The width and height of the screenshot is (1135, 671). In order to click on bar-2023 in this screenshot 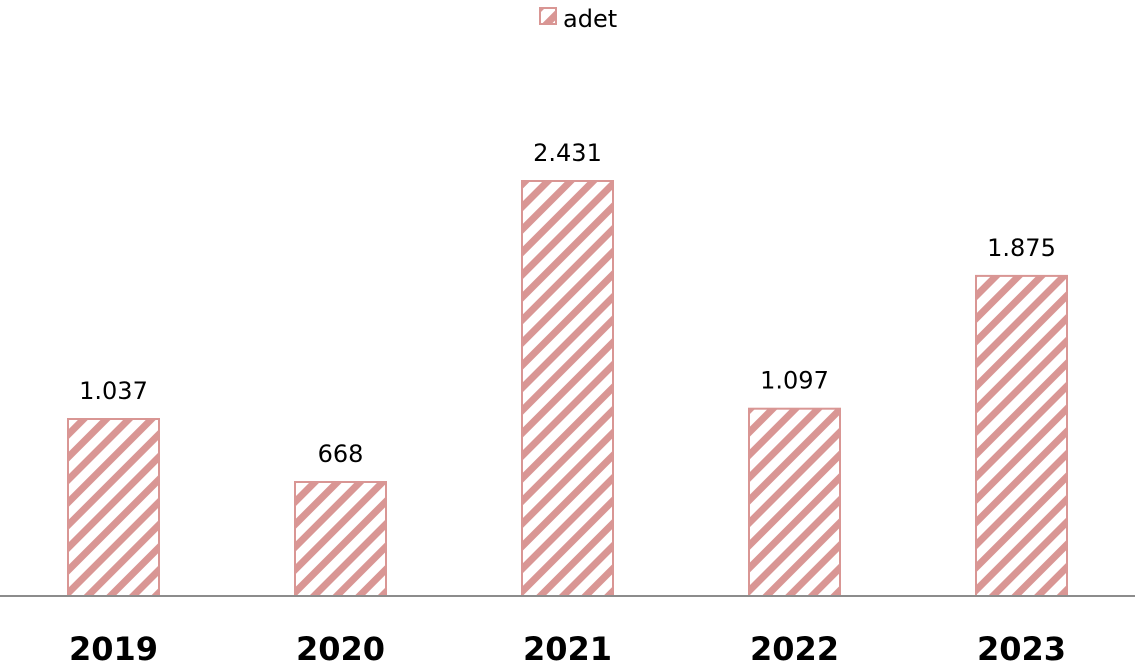, I will do `click(1021, 435)`.